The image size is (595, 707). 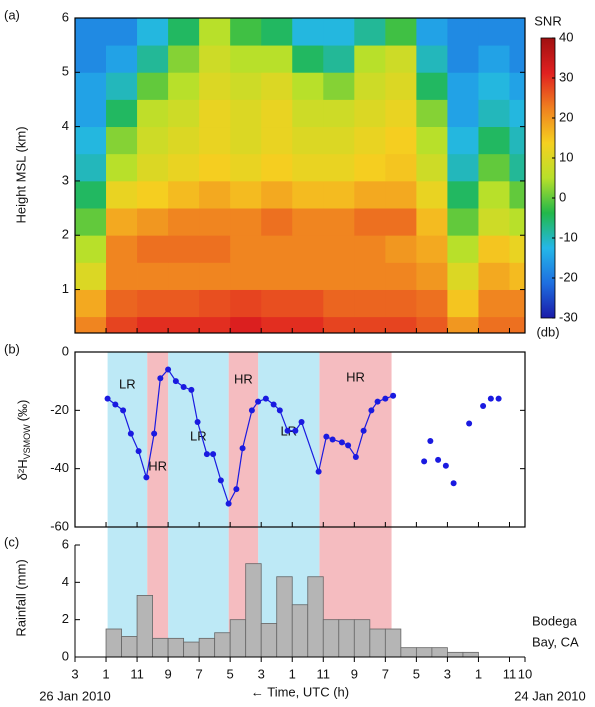 I want to click on x-tick-label: 3, so click(x=447, y=673).